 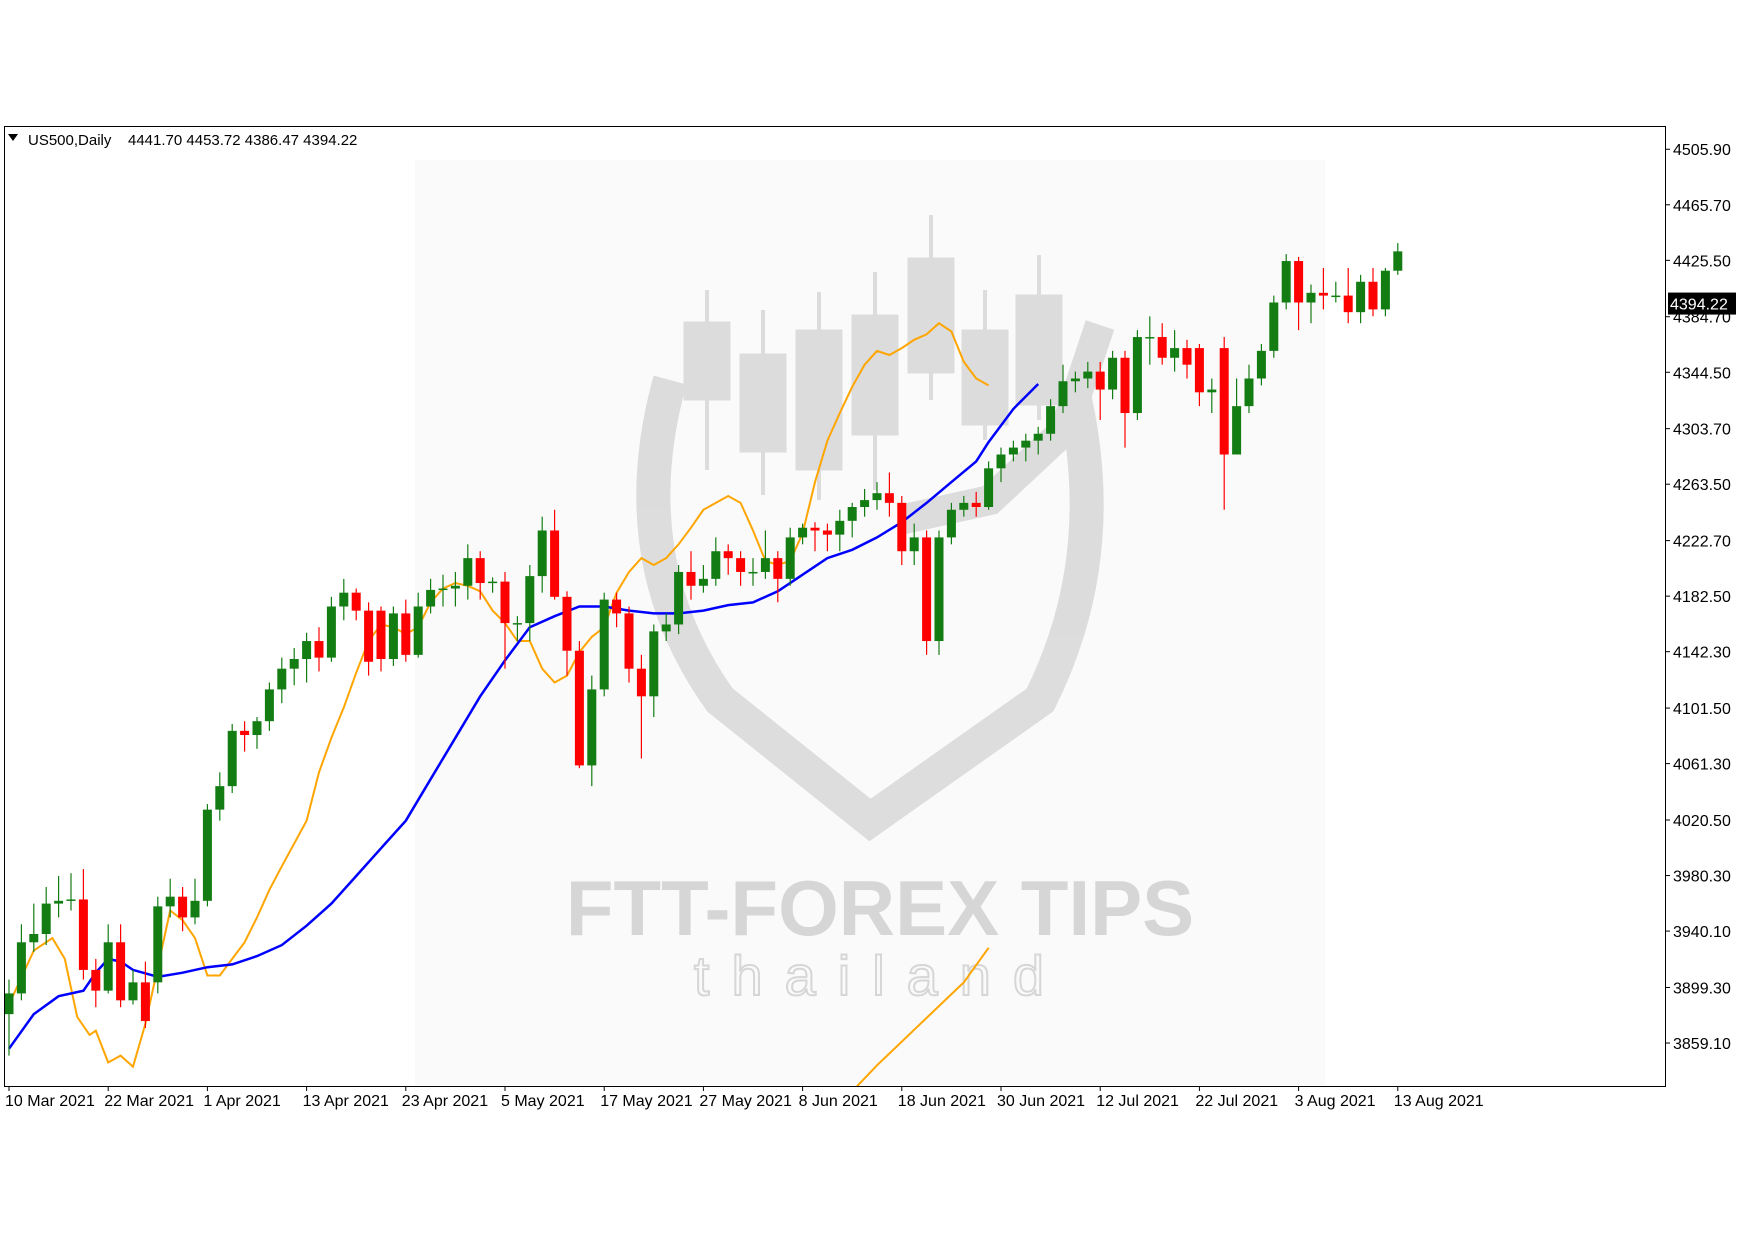 What do you see at coordinates (745, 1101) in the screenshot?
I see `x-tick-label: 27 May 2021` at bounding box center [745, 1101].